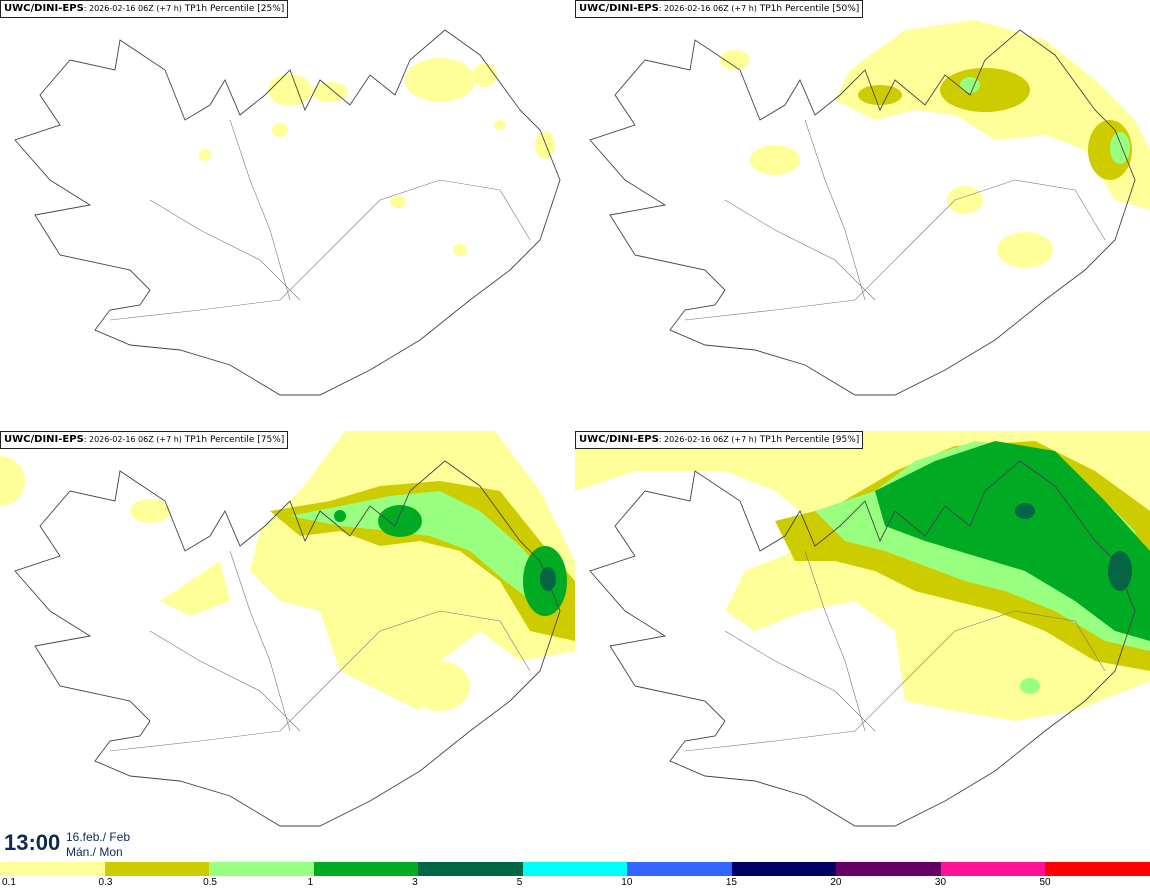 This screenshot has width=1150, height=891. I want to click on legend-label: 0.3, so click(105, 882).